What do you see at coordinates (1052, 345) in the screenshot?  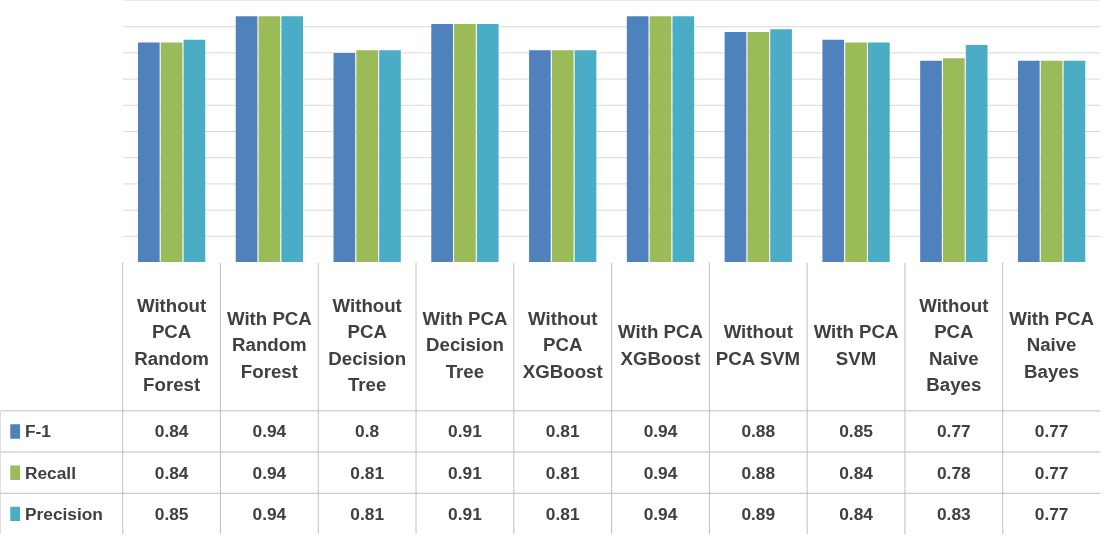 I see `x-tick-label: With PCA Naive Bayes` at bounding box center [1052, 345].